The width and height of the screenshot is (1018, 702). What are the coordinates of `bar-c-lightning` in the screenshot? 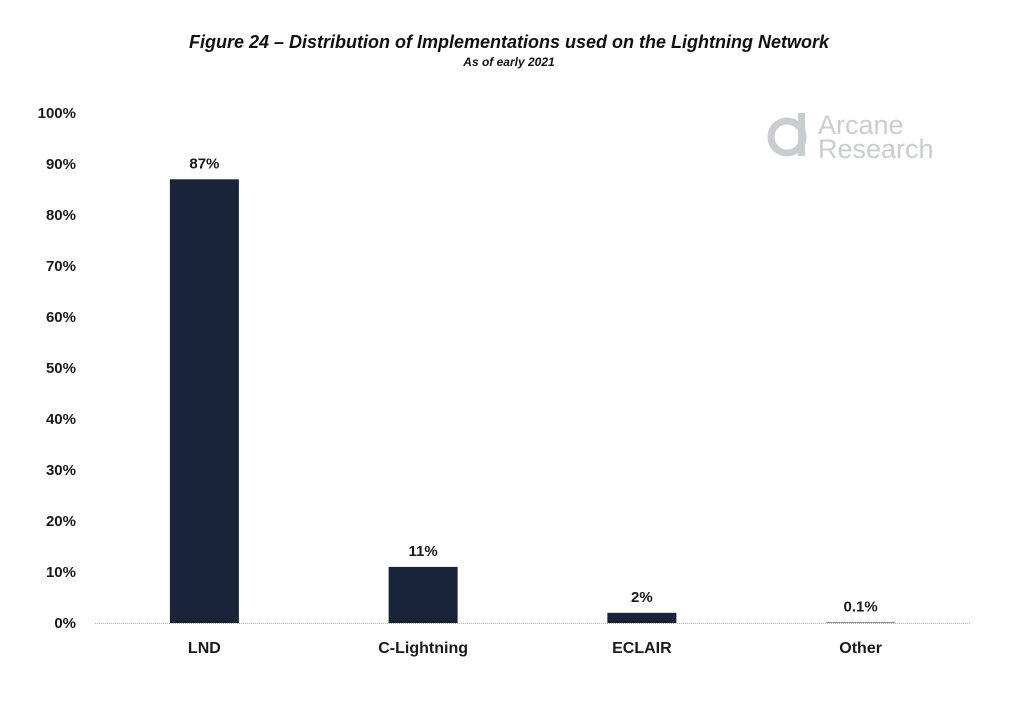 It's located at (423, 594).